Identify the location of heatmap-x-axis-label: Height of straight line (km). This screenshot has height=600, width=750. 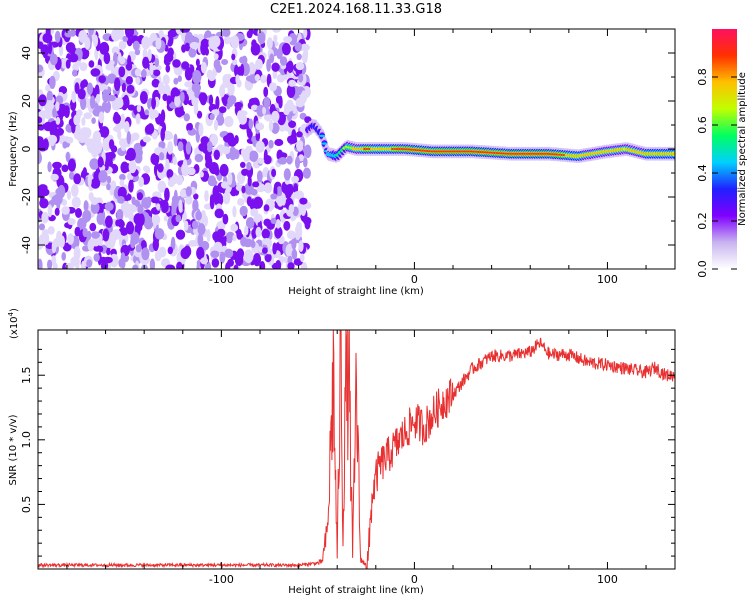
(356, 291).